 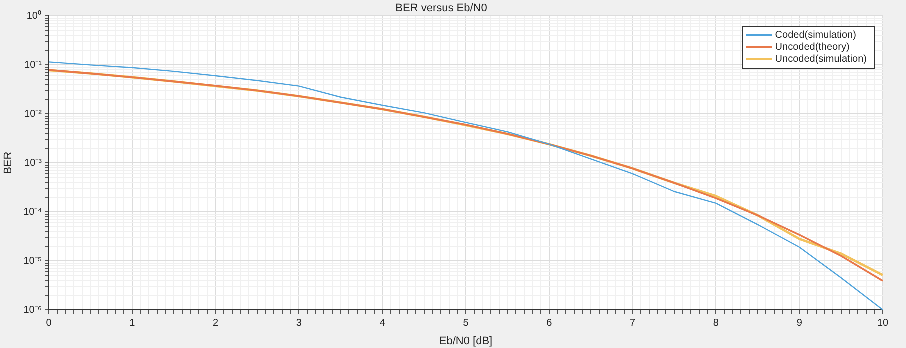 What do you see at coordinates (8, 163) in the screenshot?
I see `y-axis-title: BER` at bounding box center [8, 163].